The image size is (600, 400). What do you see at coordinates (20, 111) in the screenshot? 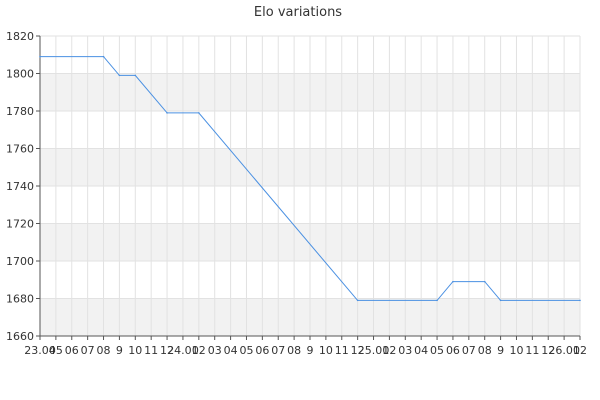
I see `y-tick-label: 1780` at bounding box center [20, 111].